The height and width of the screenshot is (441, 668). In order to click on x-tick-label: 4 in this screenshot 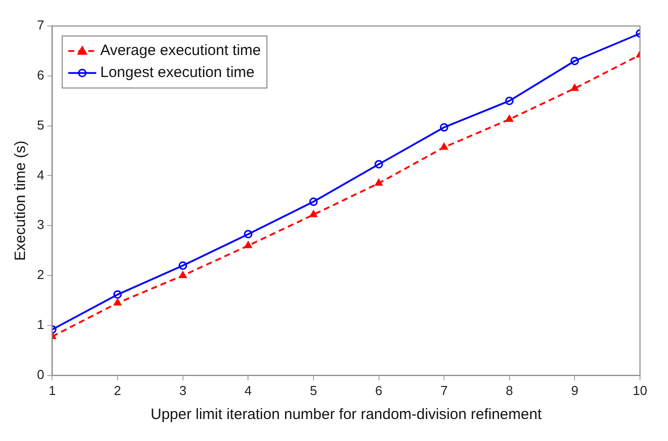, I will do `click(248, 390)`.